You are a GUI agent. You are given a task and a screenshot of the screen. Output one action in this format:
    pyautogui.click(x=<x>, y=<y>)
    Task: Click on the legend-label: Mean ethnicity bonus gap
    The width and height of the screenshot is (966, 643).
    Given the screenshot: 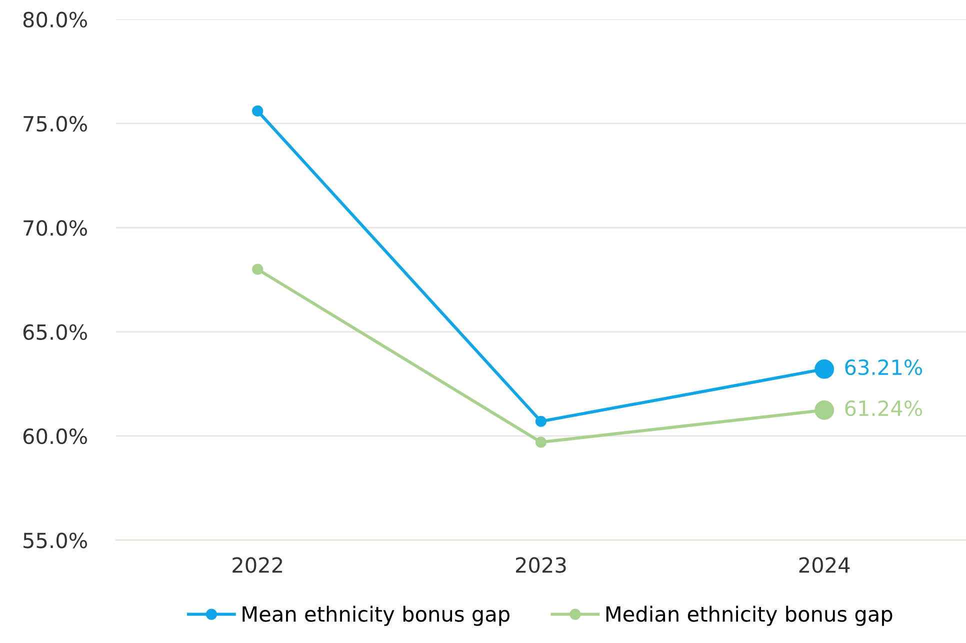 What is the action you would take?
    pyautogui.click(x=376, y=616)
    